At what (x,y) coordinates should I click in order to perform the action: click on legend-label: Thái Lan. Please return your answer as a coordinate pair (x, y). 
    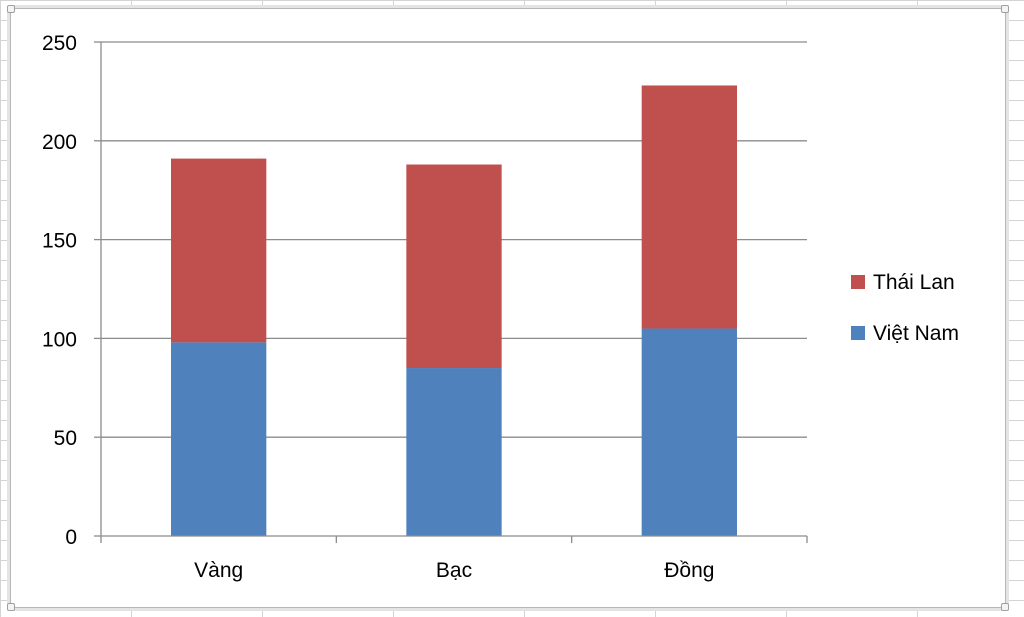
    Looking at the image, I should click on (914, 282).